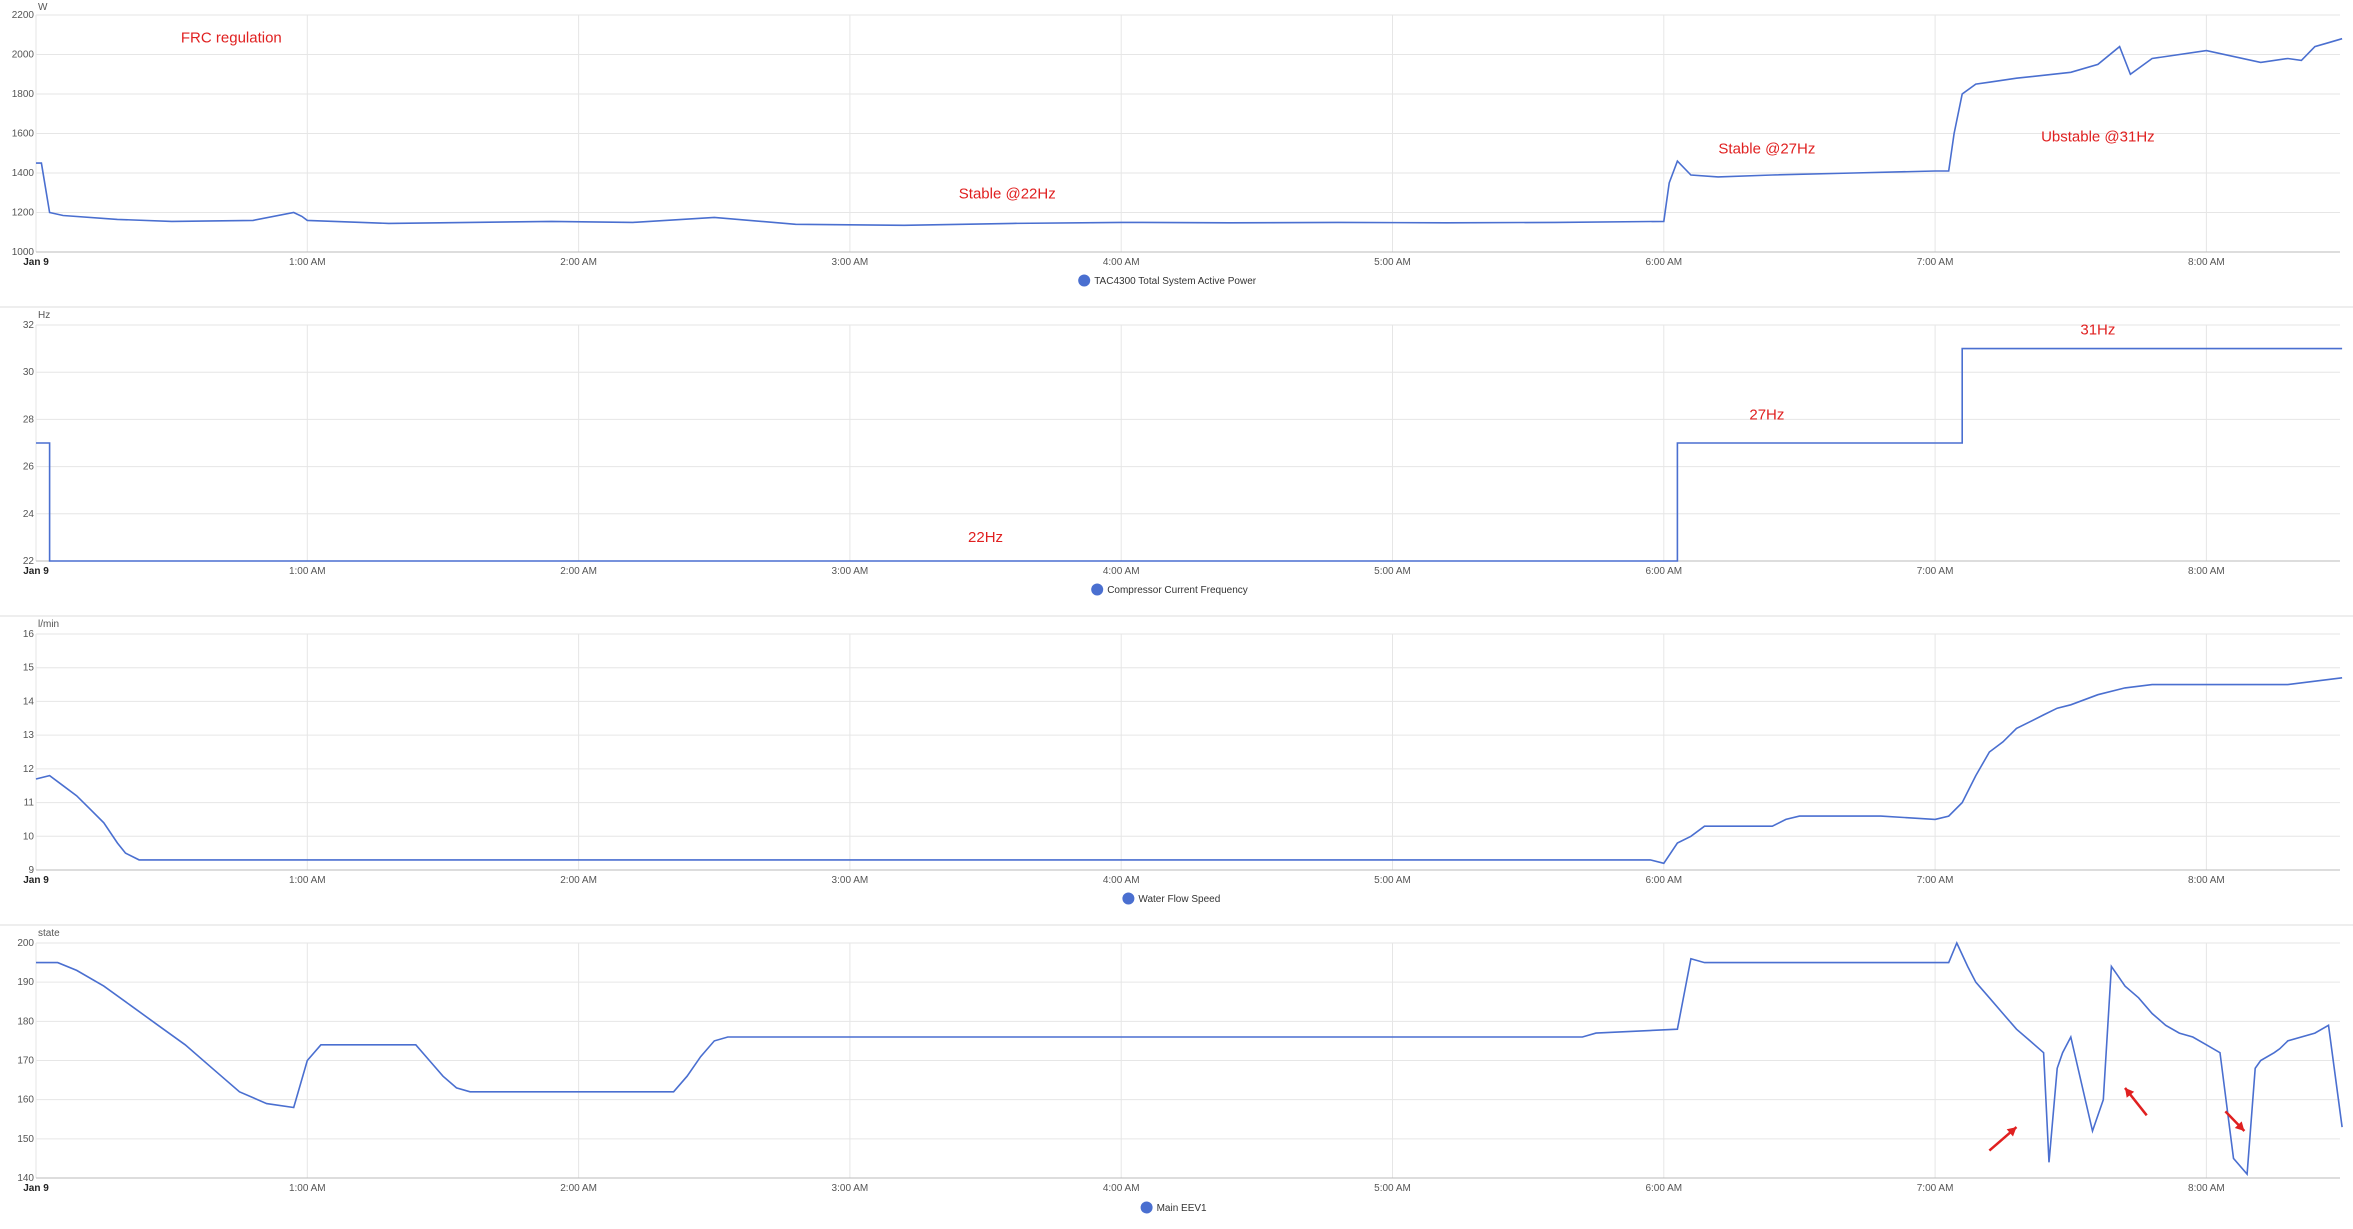  I want to click on y-tick-label: 1800, so click(23, 94).